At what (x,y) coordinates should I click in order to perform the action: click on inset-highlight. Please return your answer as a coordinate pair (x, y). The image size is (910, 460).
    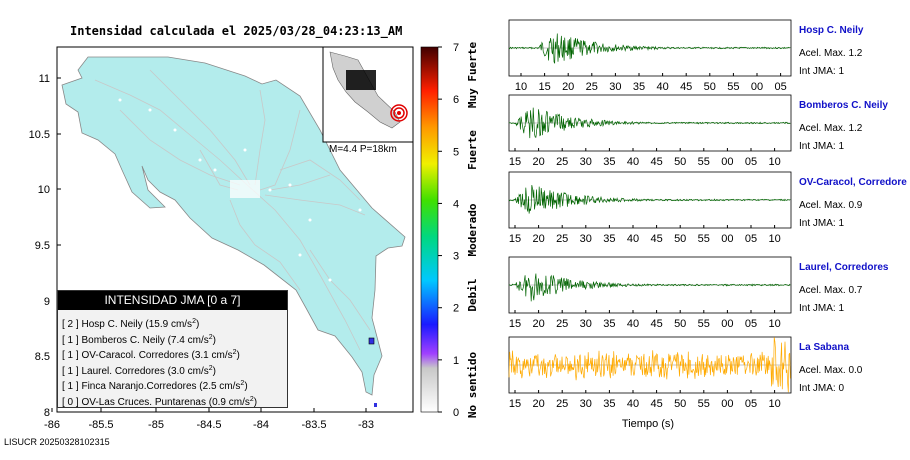
    Looking at the image, I should click on (361, 80).